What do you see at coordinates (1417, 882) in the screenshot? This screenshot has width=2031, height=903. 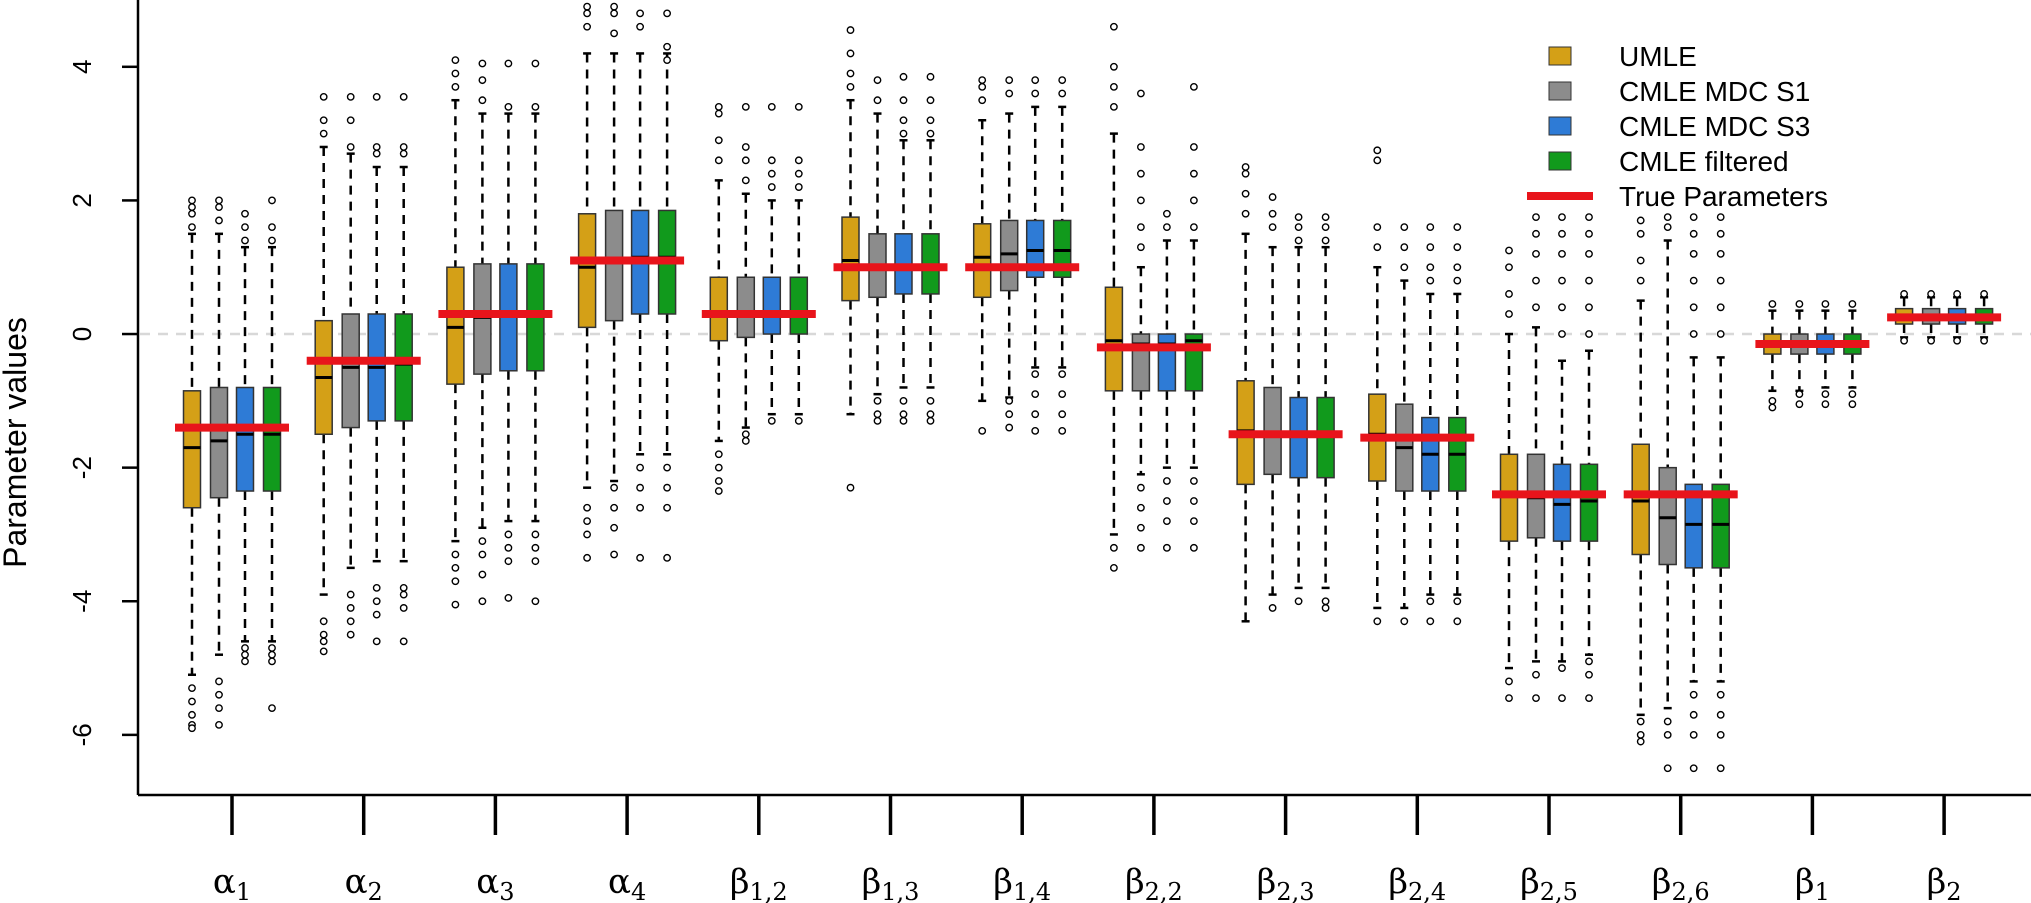 I see `x-tick-label: β2,4` at bounding box center [1417, 882].